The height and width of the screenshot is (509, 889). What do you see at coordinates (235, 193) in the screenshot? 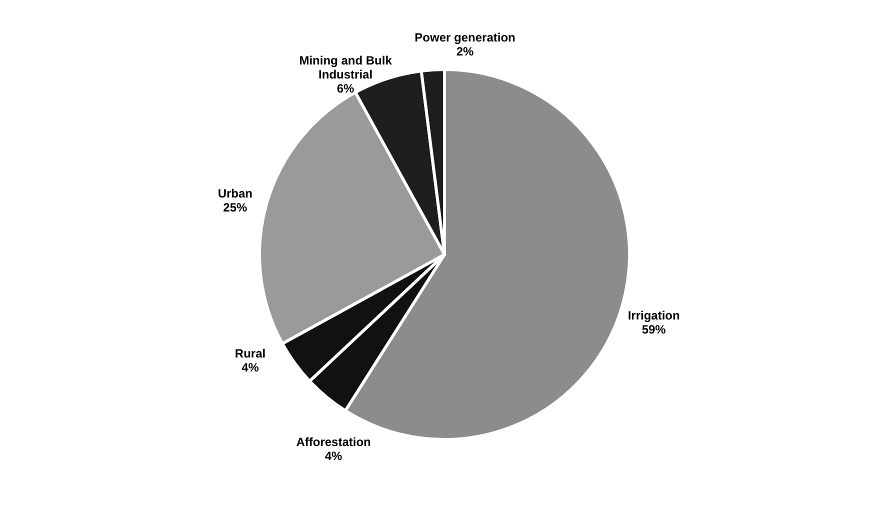
I see `slice-label: Urban` at bounding box center [235, 193].